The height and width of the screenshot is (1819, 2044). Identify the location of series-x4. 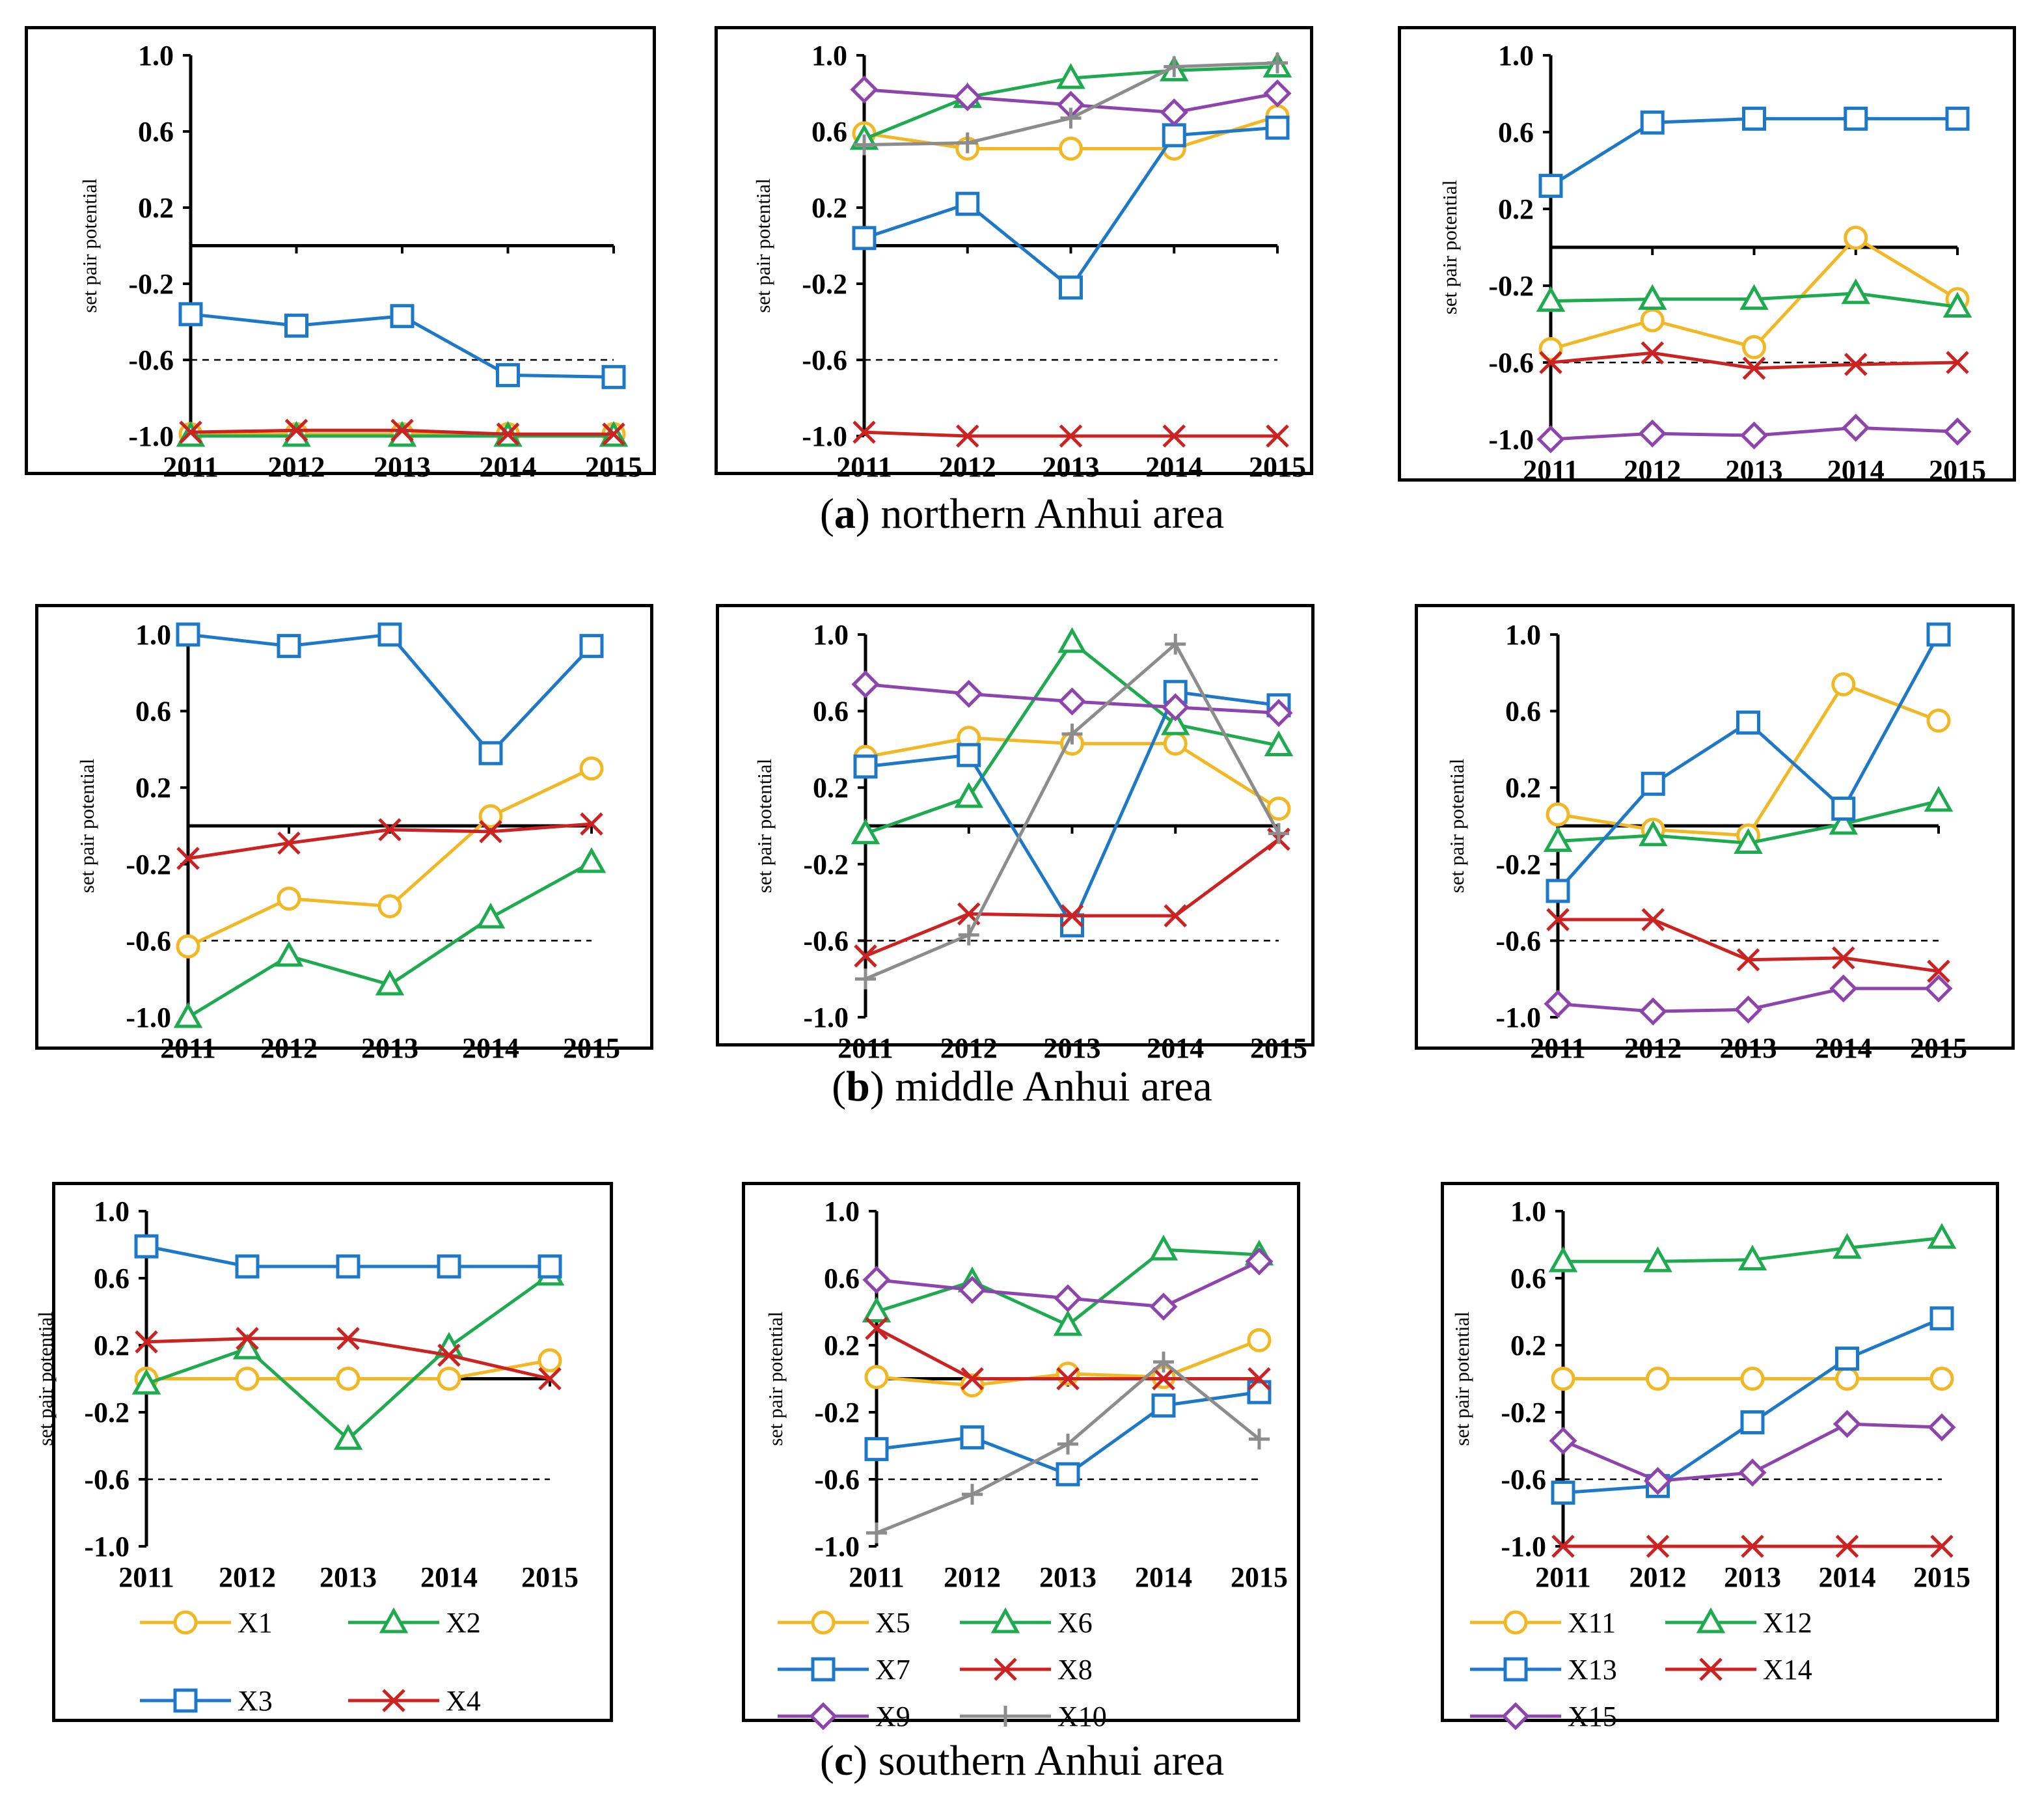
(402, 432).